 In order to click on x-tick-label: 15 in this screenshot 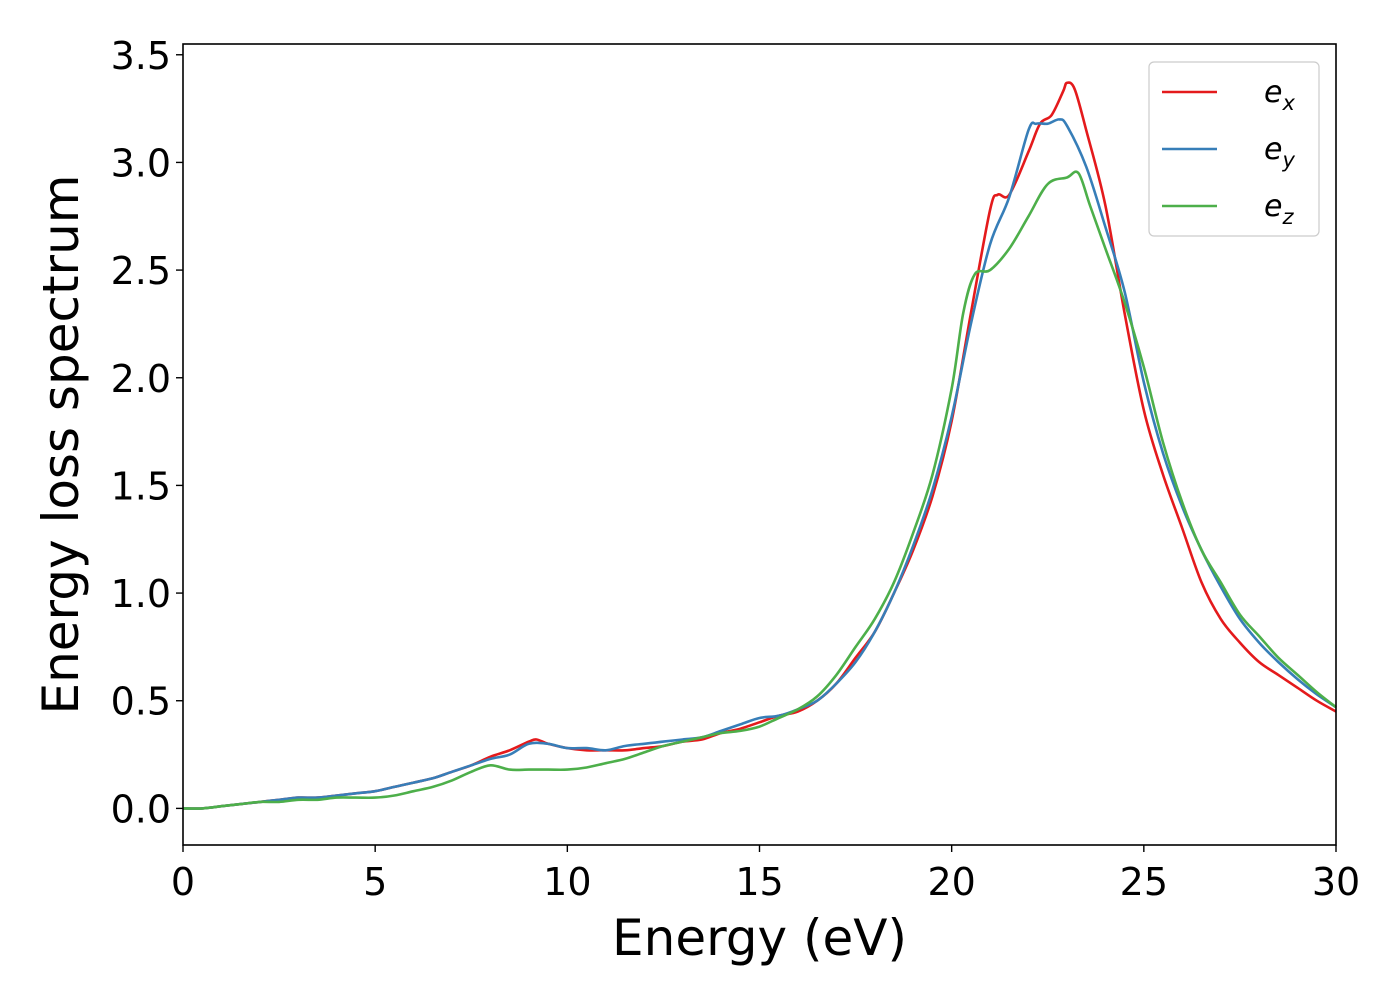, I will do `click(759, 882)`.